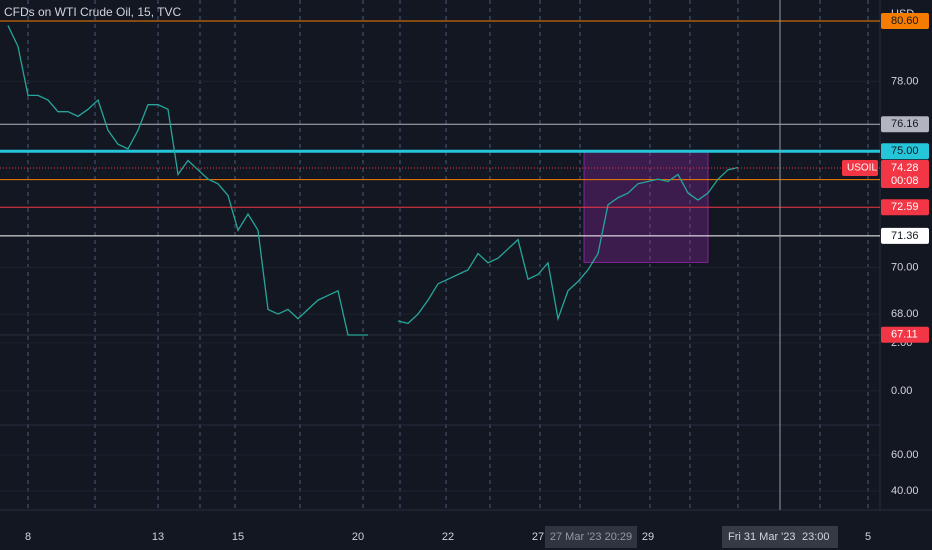 The width and height of the screenshot is (932, 550). Describe the element at coordinates (905, 455) in the screenshot. I see `y-tick-label: 60.00` at that location.